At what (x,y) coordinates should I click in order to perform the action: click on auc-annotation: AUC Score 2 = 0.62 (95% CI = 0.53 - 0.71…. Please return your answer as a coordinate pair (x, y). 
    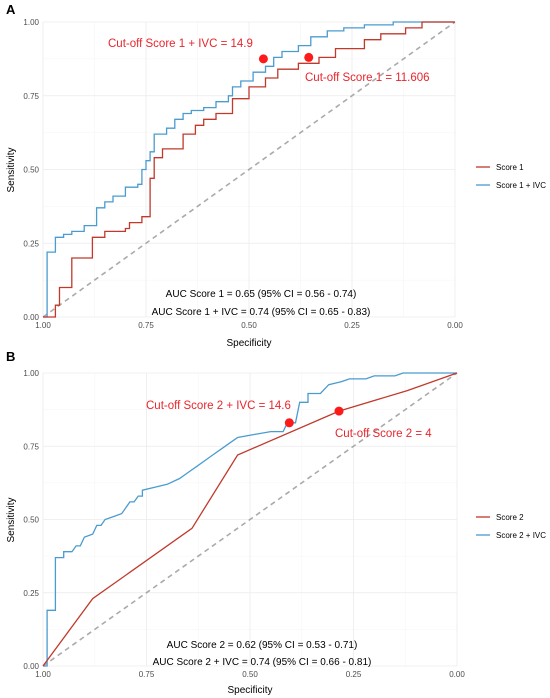
    Looking at the image, I should click on (262, 645).